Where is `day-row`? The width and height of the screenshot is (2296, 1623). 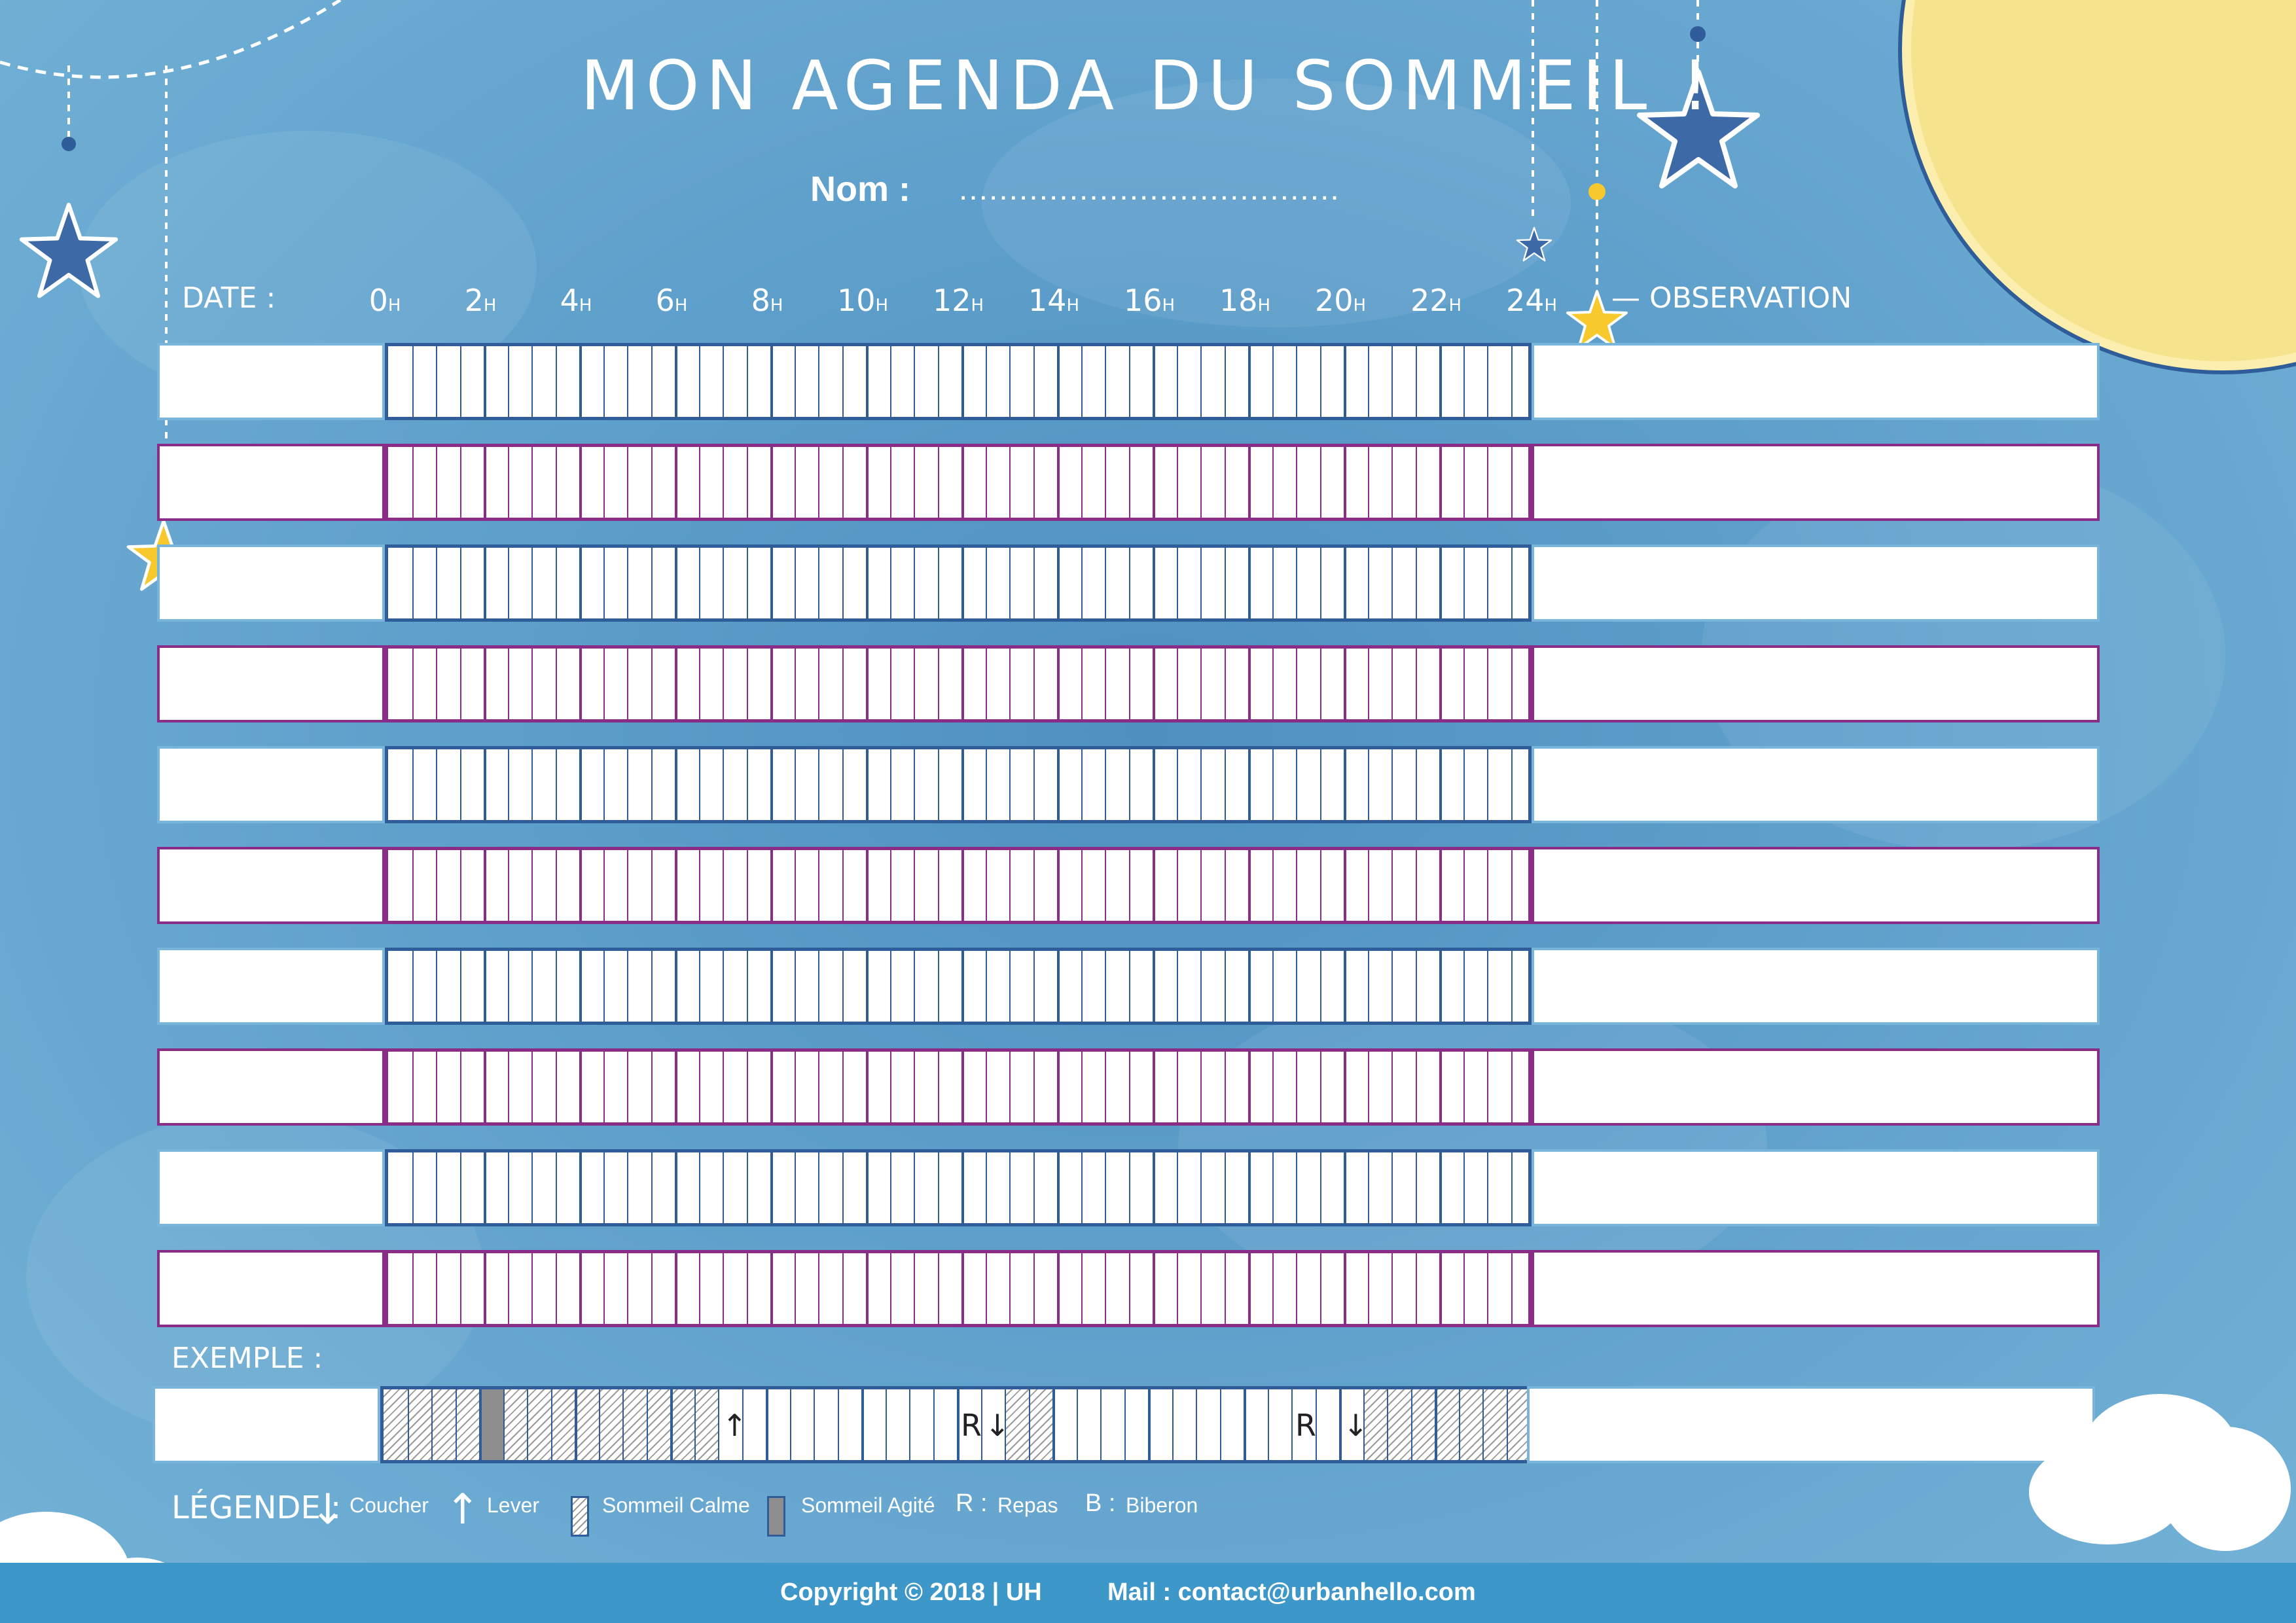
day-row is located at coordinates (1128, 483).